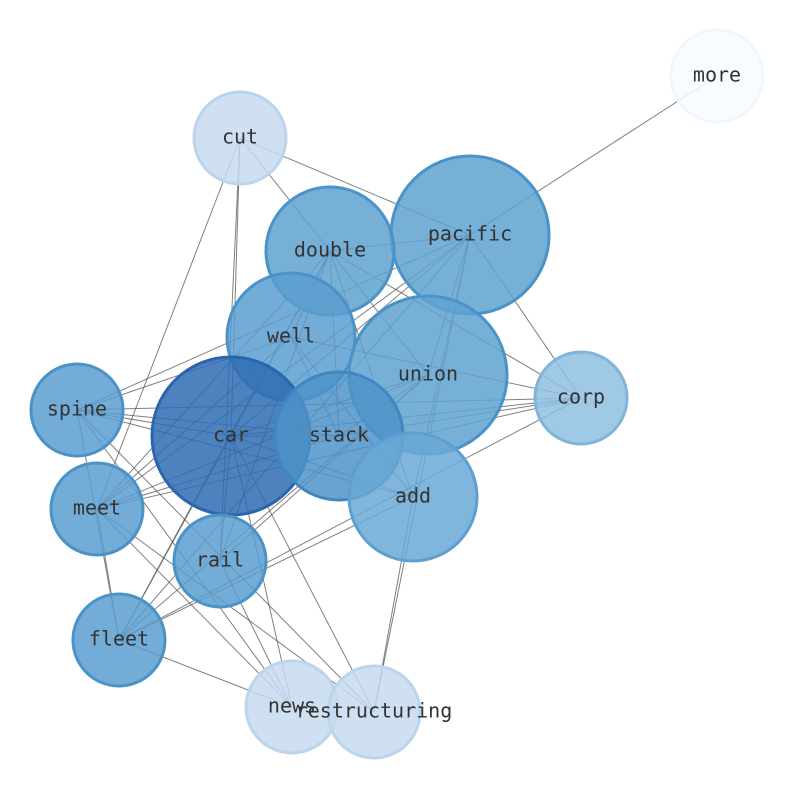 The image size is (794, 790). What do you see at coordinates (470, 234) in the screenshot?
I see `node-label: pacific` at bounding box center [470, 234].